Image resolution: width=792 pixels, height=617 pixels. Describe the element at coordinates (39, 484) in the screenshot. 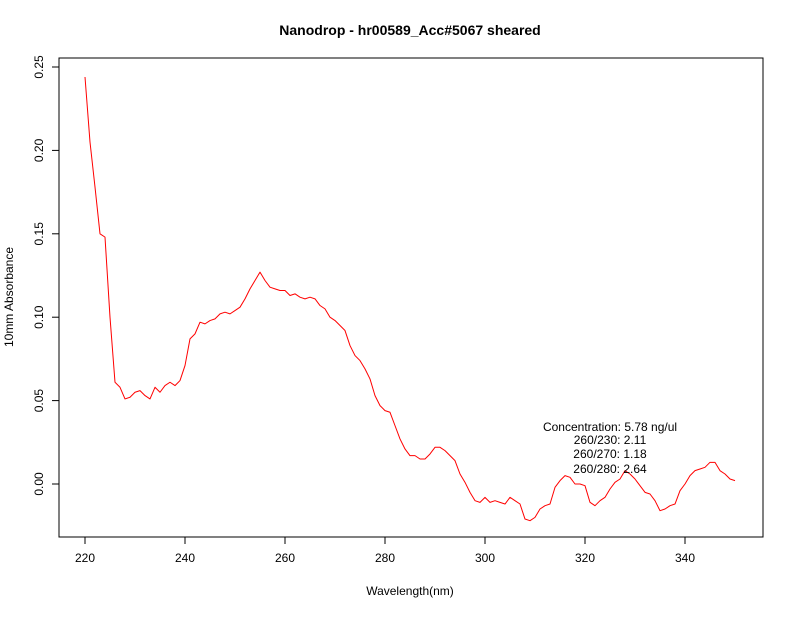

I see `y-tick-label: 0.00` at that location.